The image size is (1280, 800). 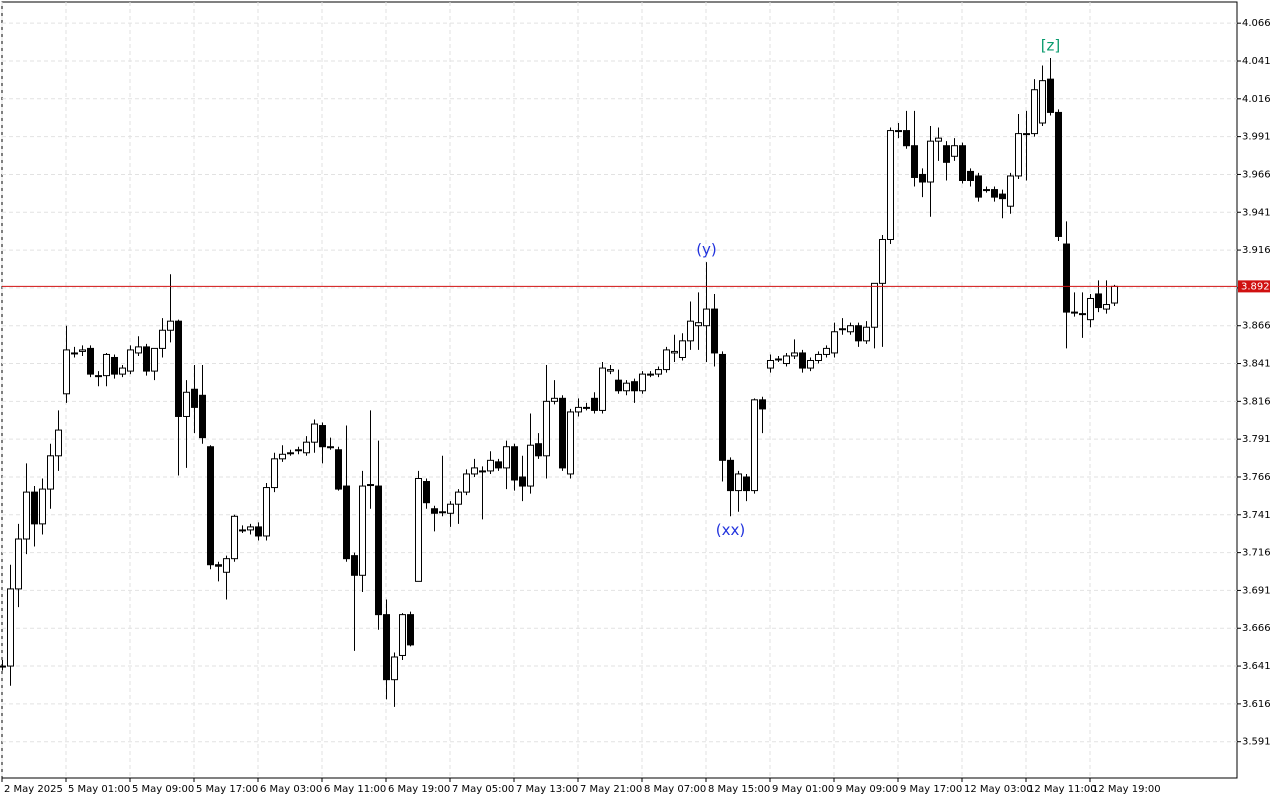 I want to click on x-tick-label: 5 May 17:00, so click(x=227, y=789).